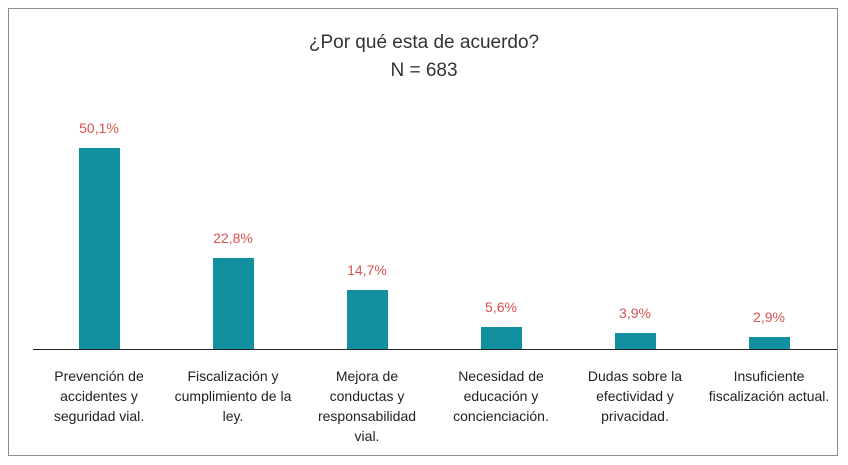 The image size is (848, 465). I want to click on x-axis, so click(435, 349).